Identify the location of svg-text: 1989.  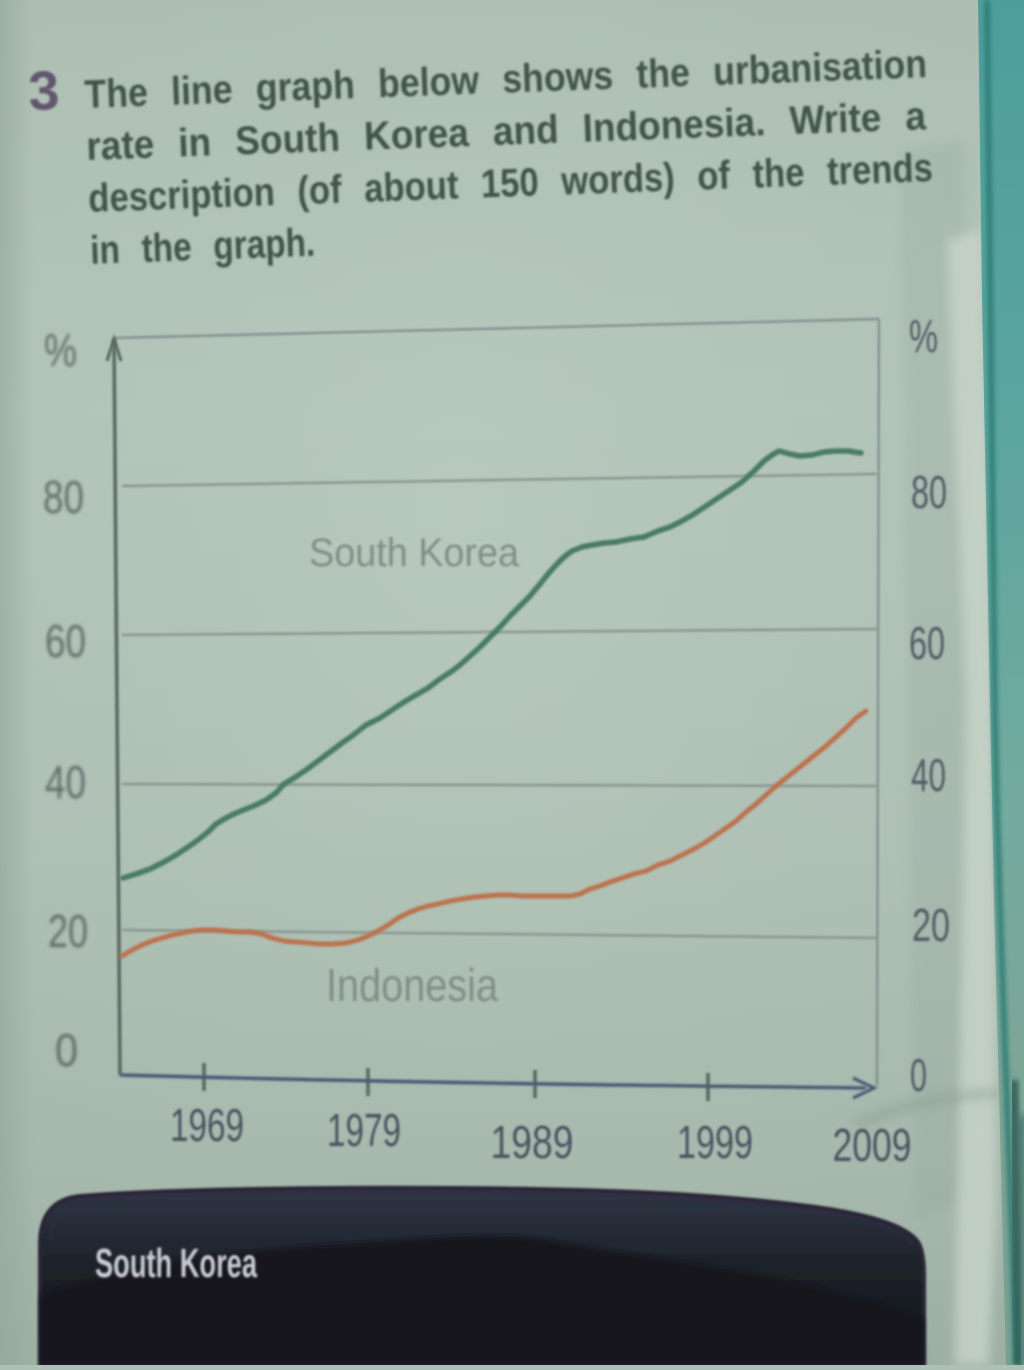
(532, 1142).